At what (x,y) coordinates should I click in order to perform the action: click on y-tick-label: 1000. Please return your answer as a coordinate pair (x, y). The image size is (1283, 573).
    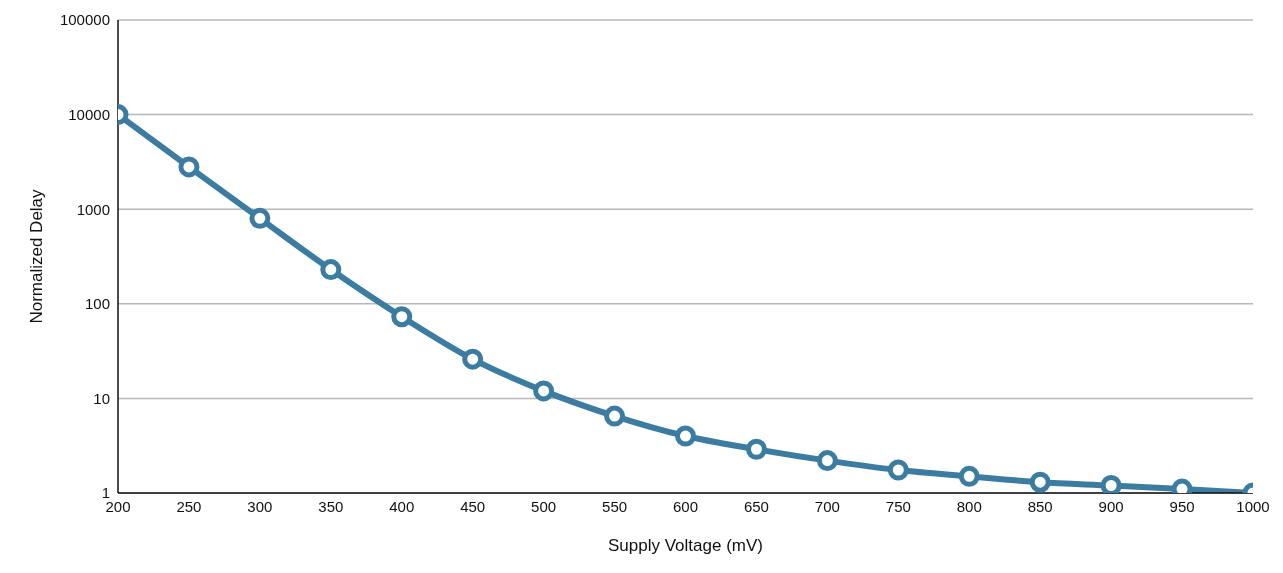
    Looking at the image, I should click on (93, 209).